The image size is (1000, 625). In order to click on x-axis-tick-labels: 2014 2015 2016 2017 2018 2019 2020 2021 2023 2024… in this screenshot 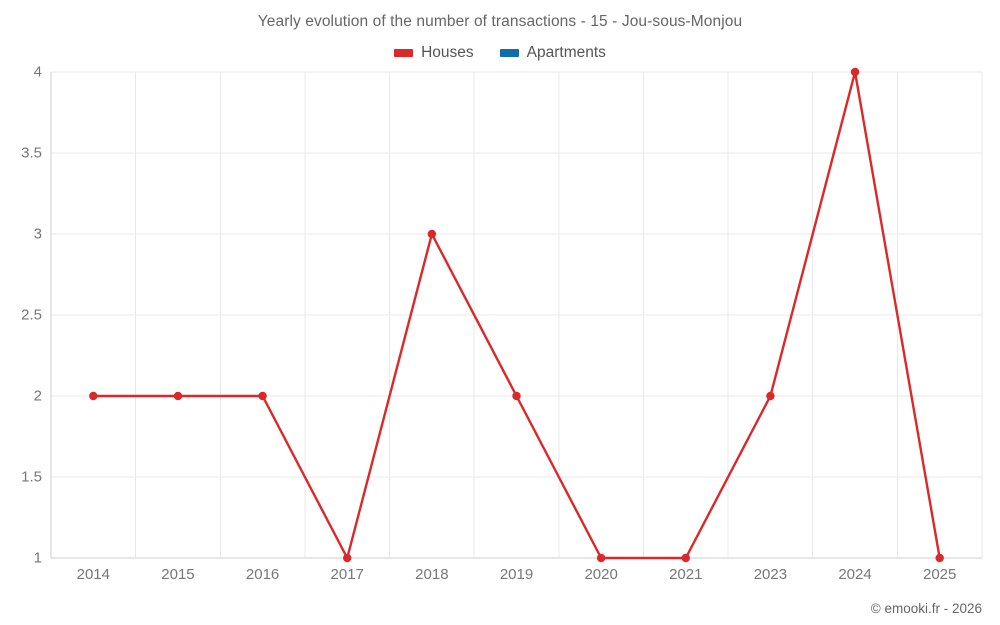, I will do `click(516, 577)`.